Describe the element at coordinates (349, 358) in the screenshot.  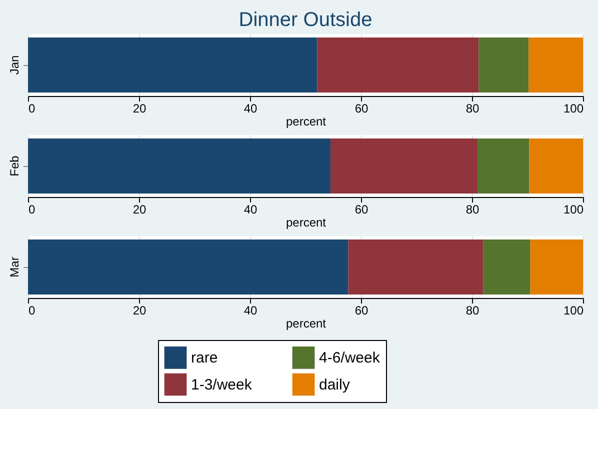
I see `legend-label: 4-6/week` at that location.